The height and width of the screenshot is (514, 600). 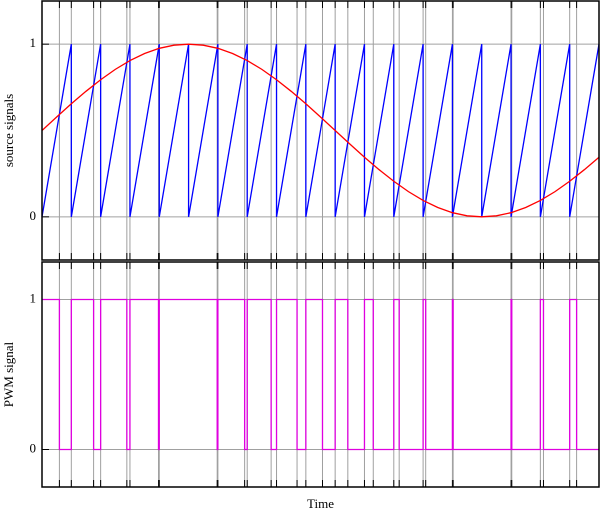 I want to click on y-axis-label: PWM signal, so click(x=8, y=374).